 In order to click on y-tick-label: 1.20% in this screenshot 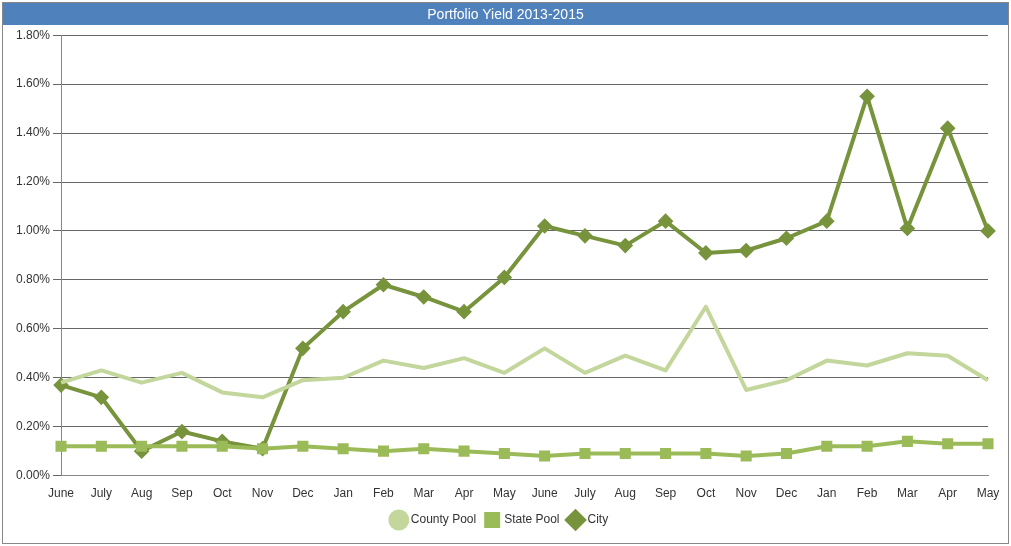, I will do `click(33, 181)`.